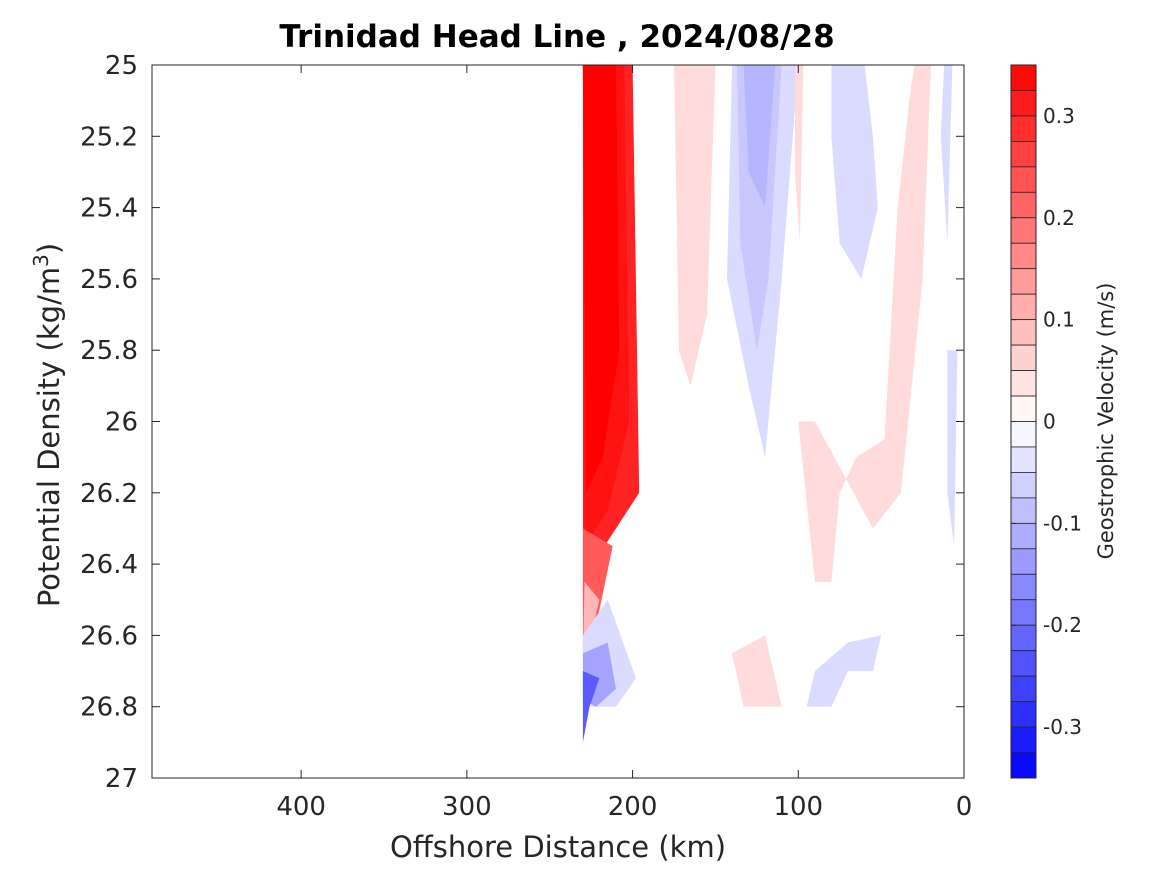 This screenshot has height=875, width=1167. Describe the element at coordinates (946, 154) in the screenshot. I see `contour-region-negative-sliver-10km` at that location.